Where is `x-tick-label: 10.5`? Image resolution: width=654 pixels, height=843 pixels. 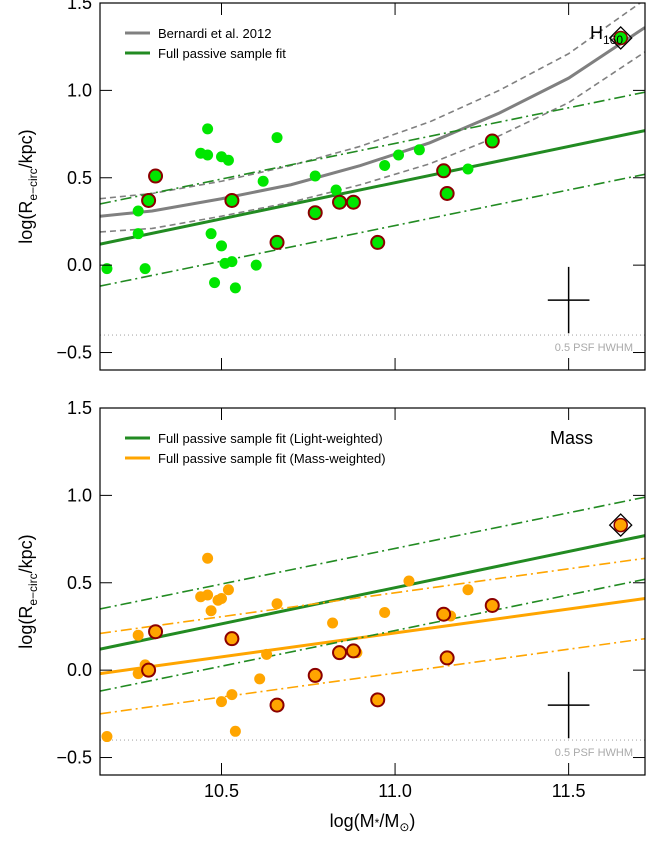 x-tick-label: 10.5 is located at coordinates (221, 791).